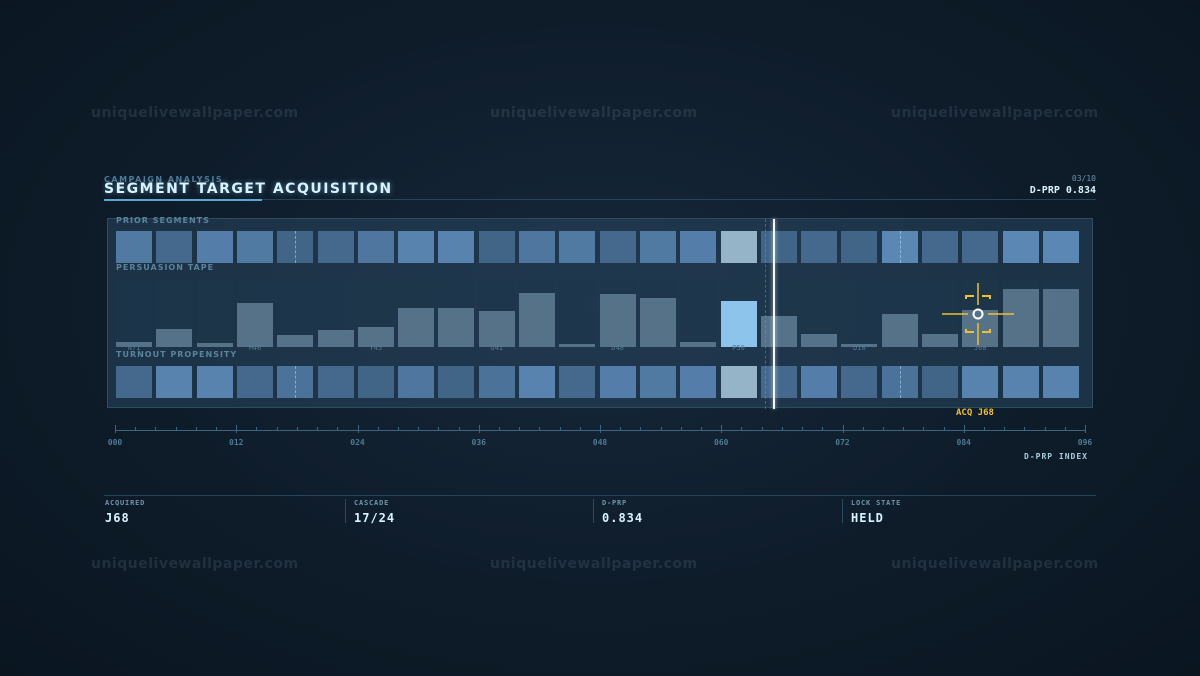  Describe the element at coordinates (600, 442) in the screenshot. I see `axis-tick-label: 048` at that location.